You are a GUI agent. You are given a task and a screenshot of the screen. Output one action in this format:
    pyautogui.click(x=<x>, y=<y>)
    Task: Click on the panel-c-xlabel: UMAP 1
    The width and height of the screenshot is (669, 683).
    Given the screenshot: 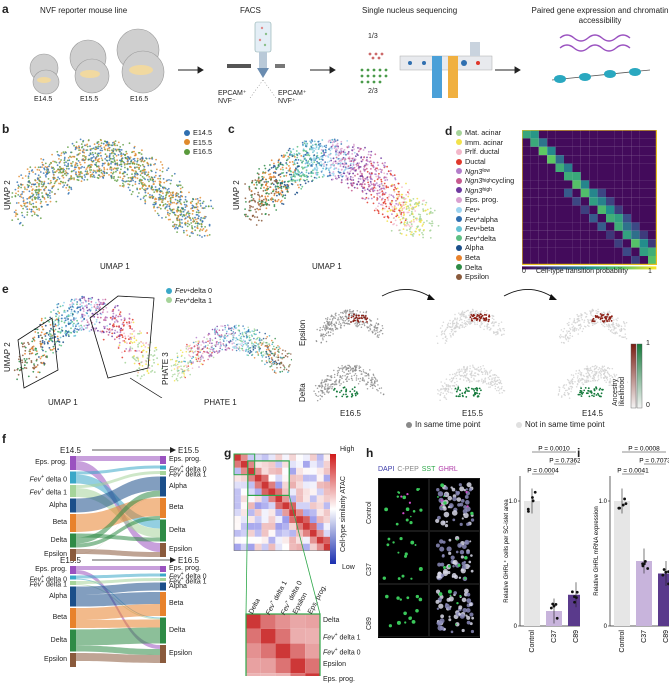 What is the action you would take?
    pyautogui.click(x=327, y=266)
    